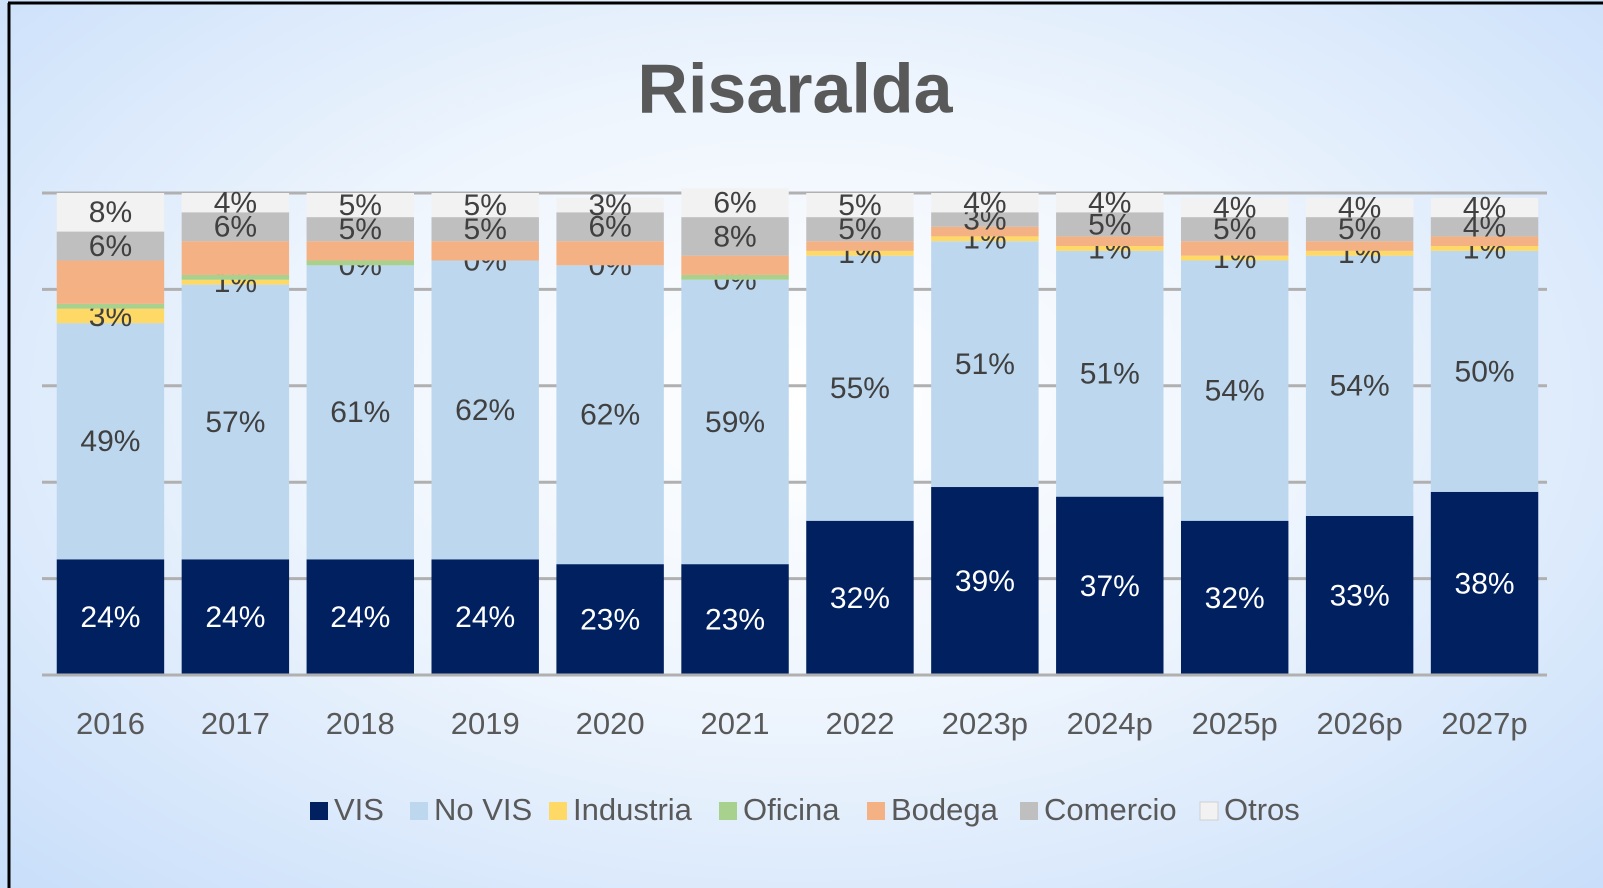 This screenshot has height=888, width=1603. Describe the element at coordinates (1485, 583) in the screenshot. I see `data-label: 38%` at that location.